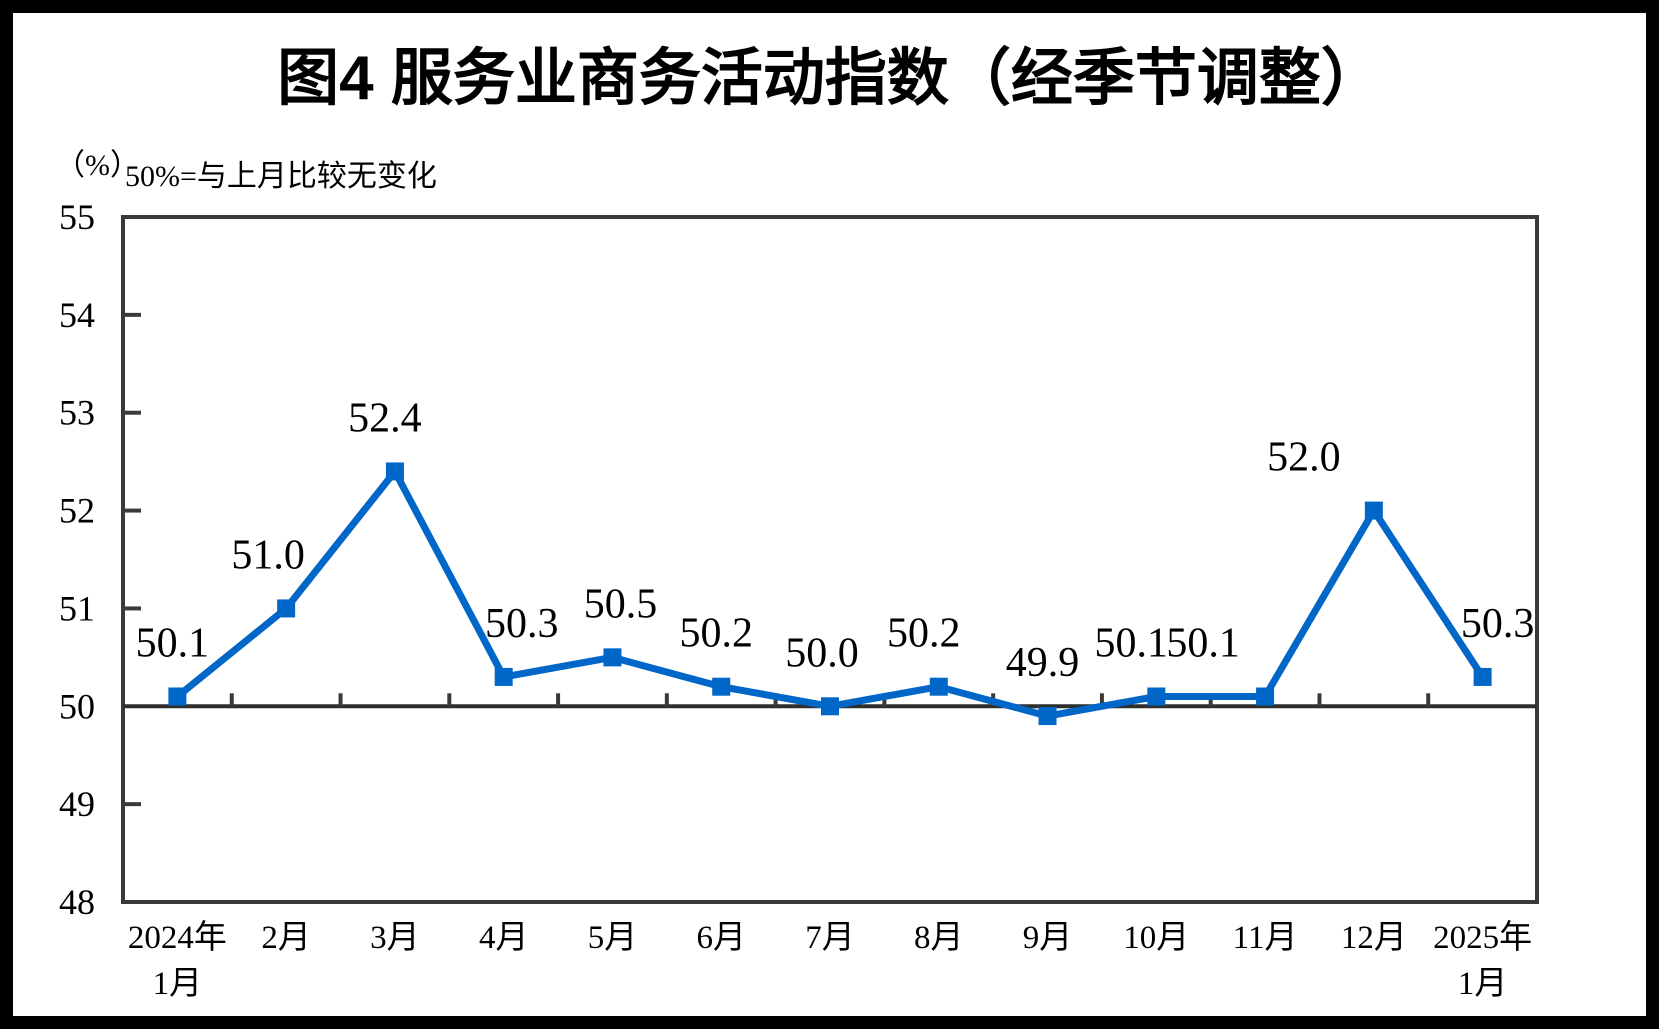 The height and width of the screenshot is (1029, 1659). What do you see at coordinates (77, 706) in the screenshot?
I see `y-tick-label: 50` at bounding box center [77, 706].